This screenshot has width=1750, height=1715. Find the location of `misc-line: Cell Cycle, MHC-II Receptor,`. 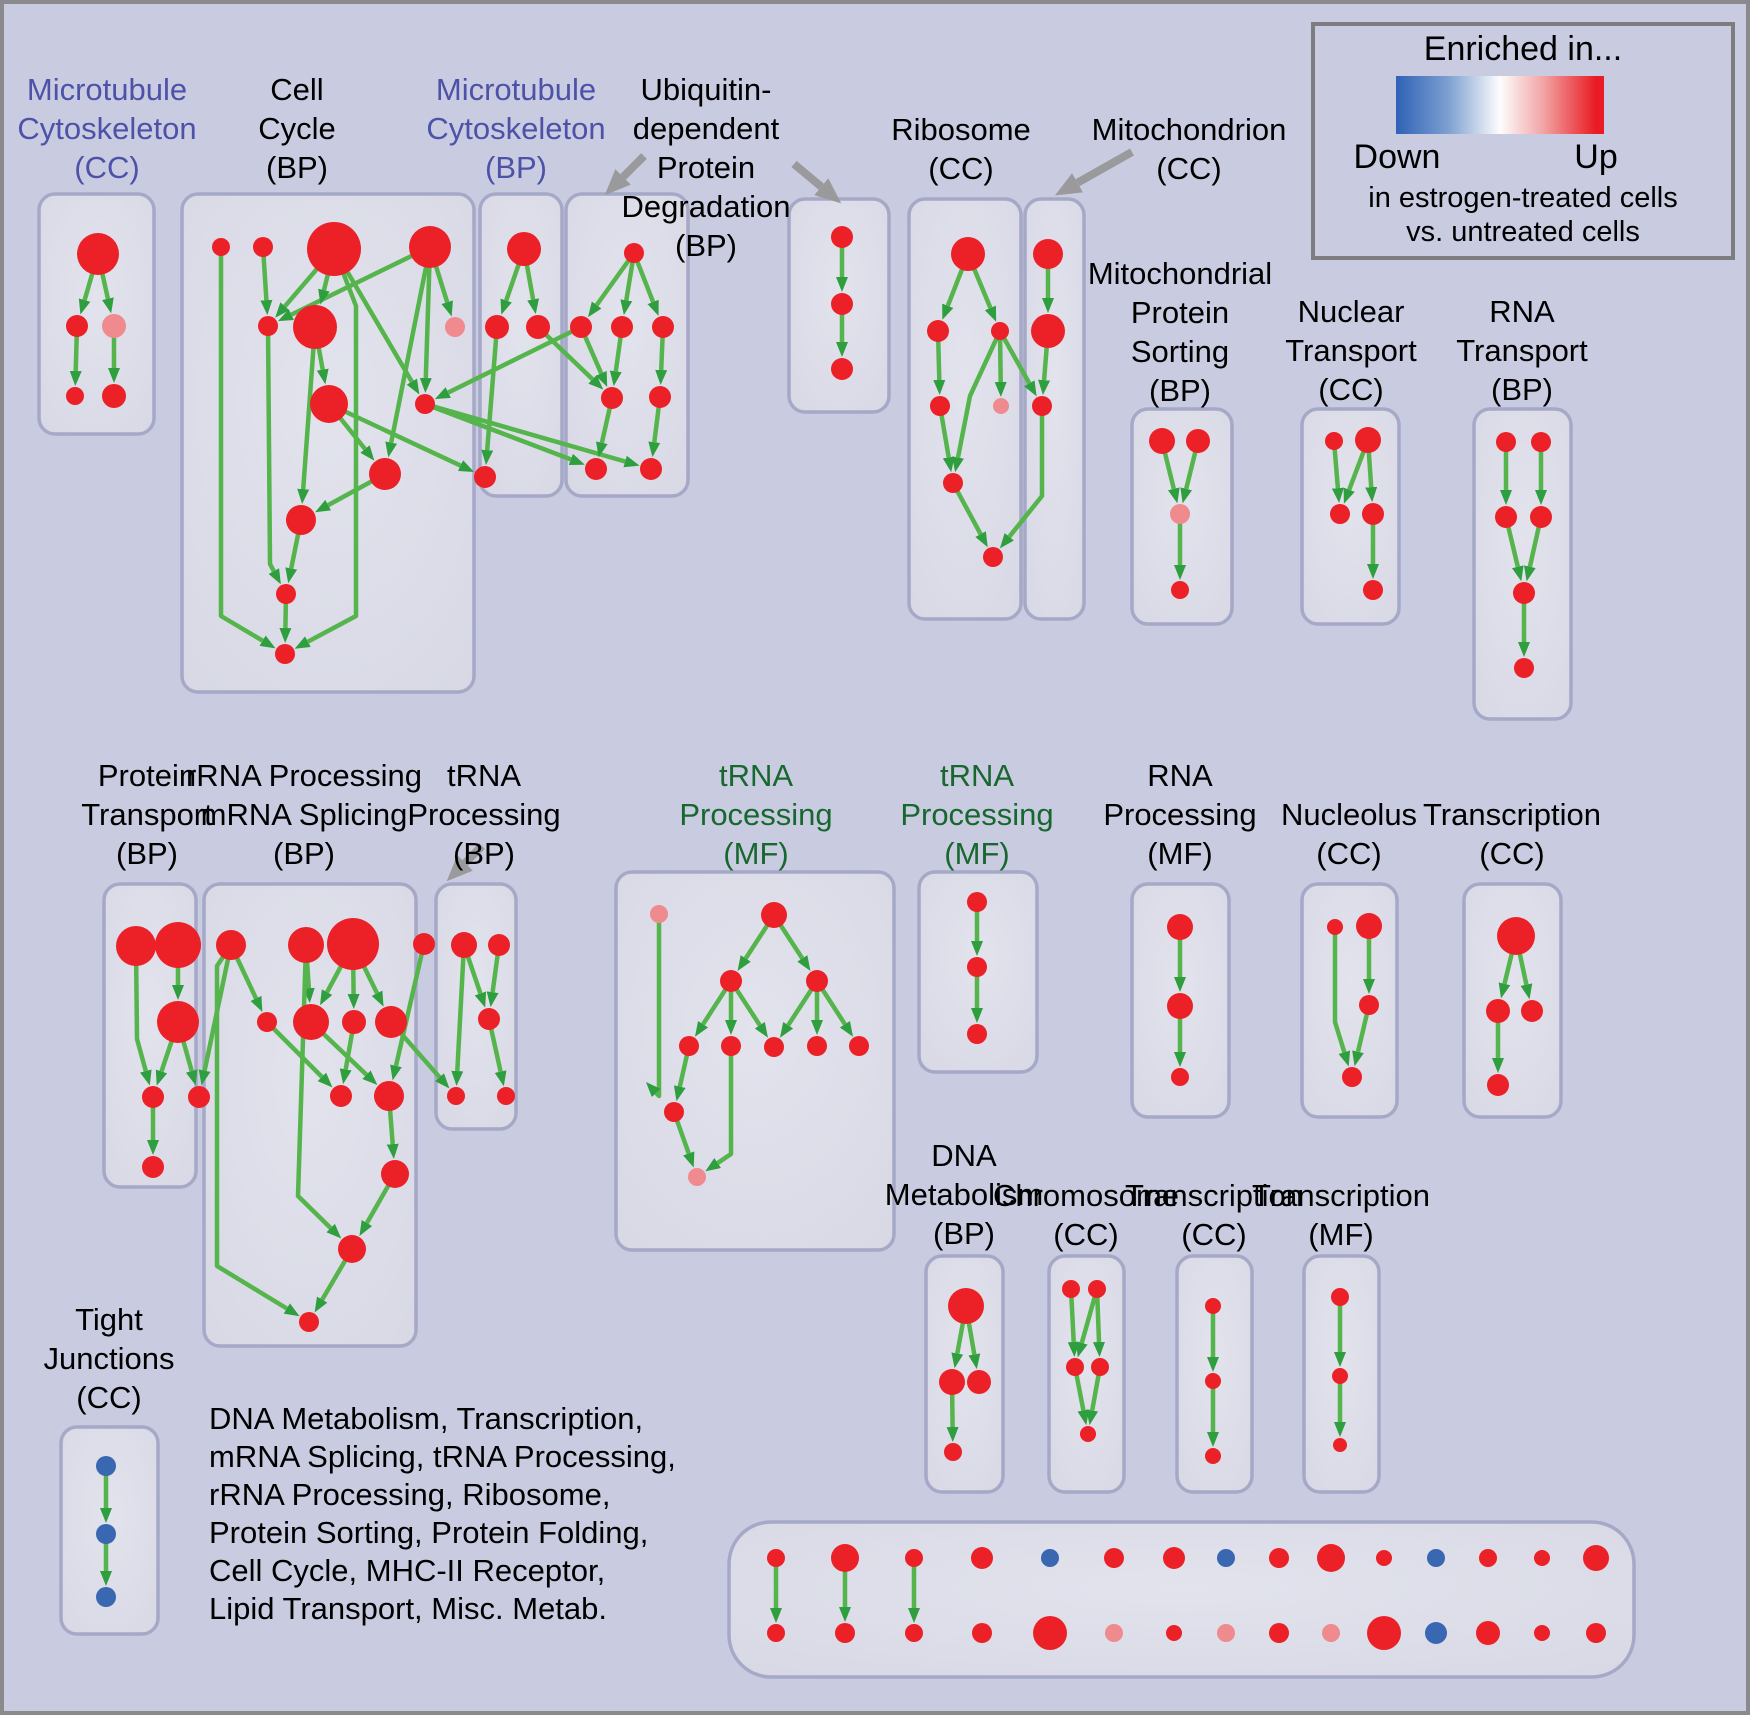

misc-line: Cell Cycle, MHC-II Receptor, is located at coordinates (407, 1570).